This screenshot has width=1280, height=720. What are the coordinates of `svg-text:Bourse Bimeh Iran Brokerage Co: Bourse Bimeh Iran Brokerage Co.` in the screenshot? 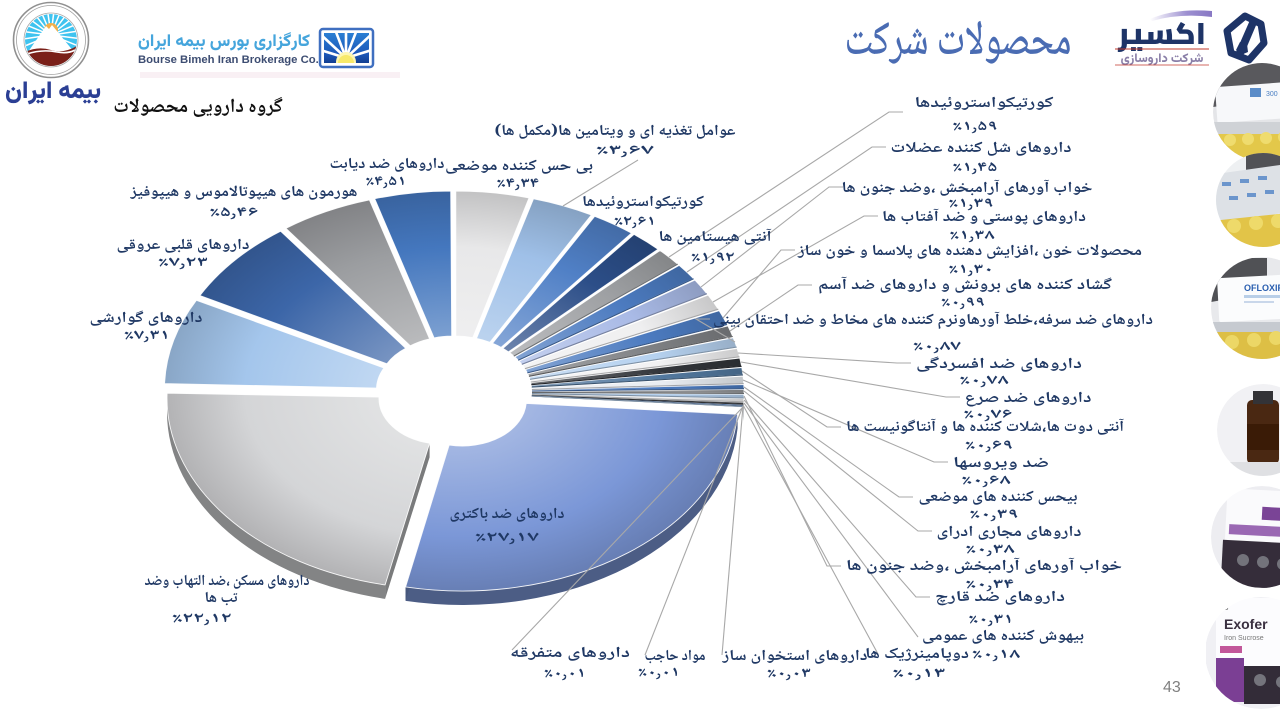 It's located at (228, 60).